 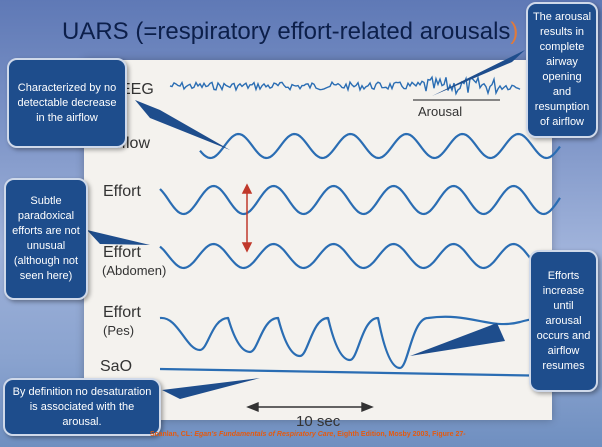 What do you see at coordinates (380, 146) in the screenshot?
I see `airflow-trace` at bounding box center [380, 146].